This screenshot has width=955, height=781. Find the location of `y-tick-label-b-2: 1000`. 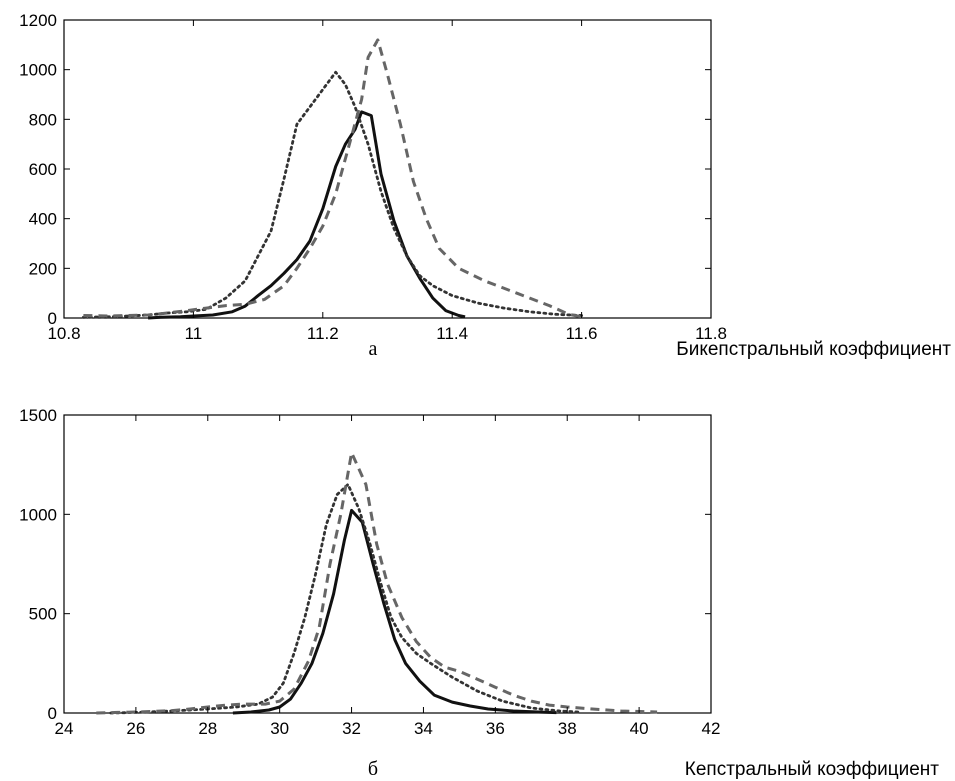

y-tick-label-b-2: 1000 is located at coordinates (38, 514).